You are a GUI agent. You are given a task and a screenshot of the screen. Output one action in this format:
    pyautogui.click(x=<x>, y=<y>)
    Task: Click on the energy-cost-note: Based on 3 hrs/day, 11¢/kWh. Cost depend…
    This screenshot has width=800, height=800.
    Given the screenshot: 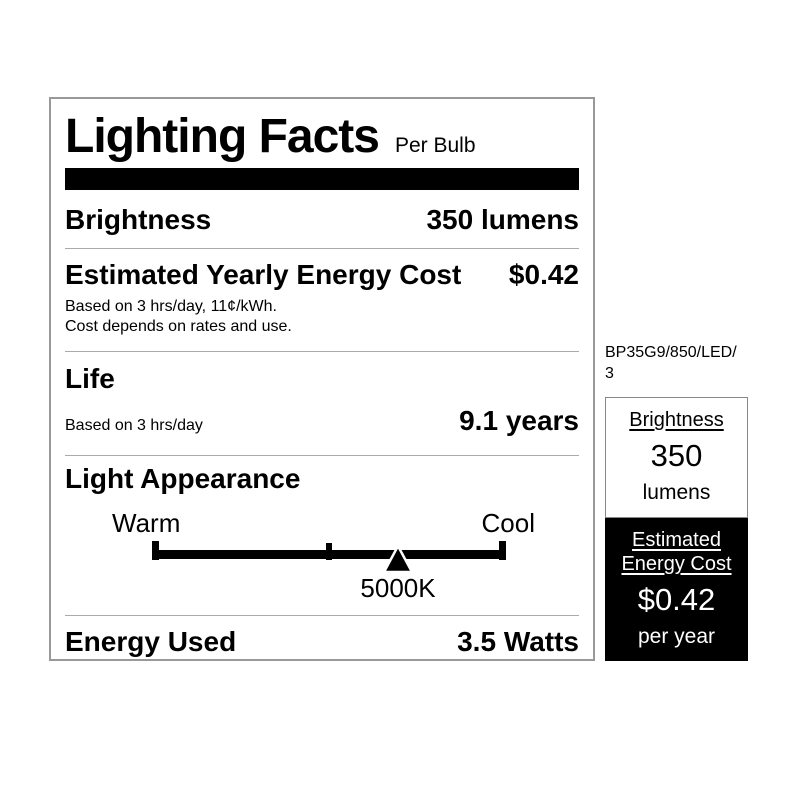 What is the action you would take?
    pyautogui.click(x=322, y=317)
    